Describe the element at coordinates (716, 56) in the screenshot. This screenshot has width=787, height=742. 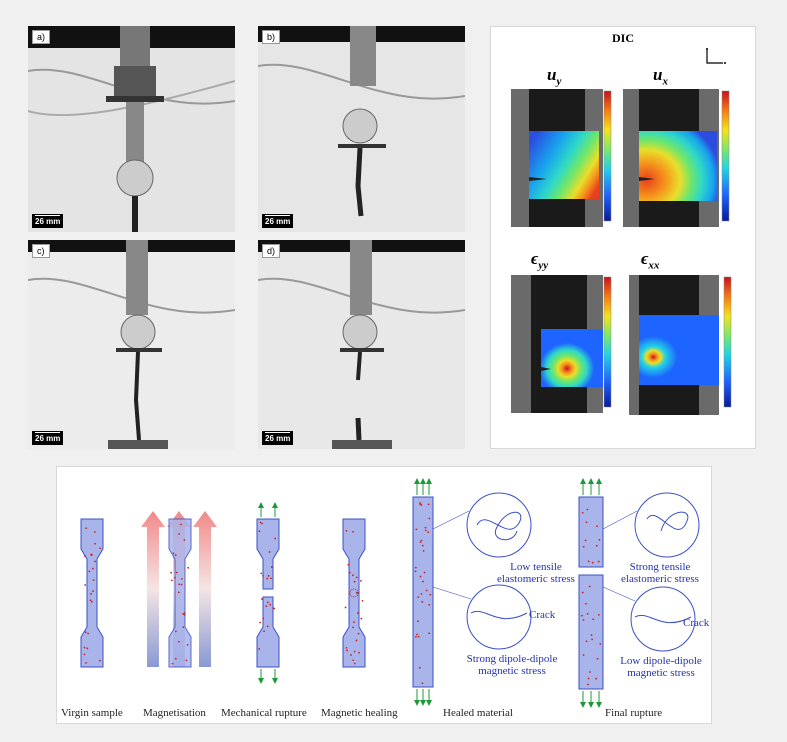
I see `axes-icon` at that location.